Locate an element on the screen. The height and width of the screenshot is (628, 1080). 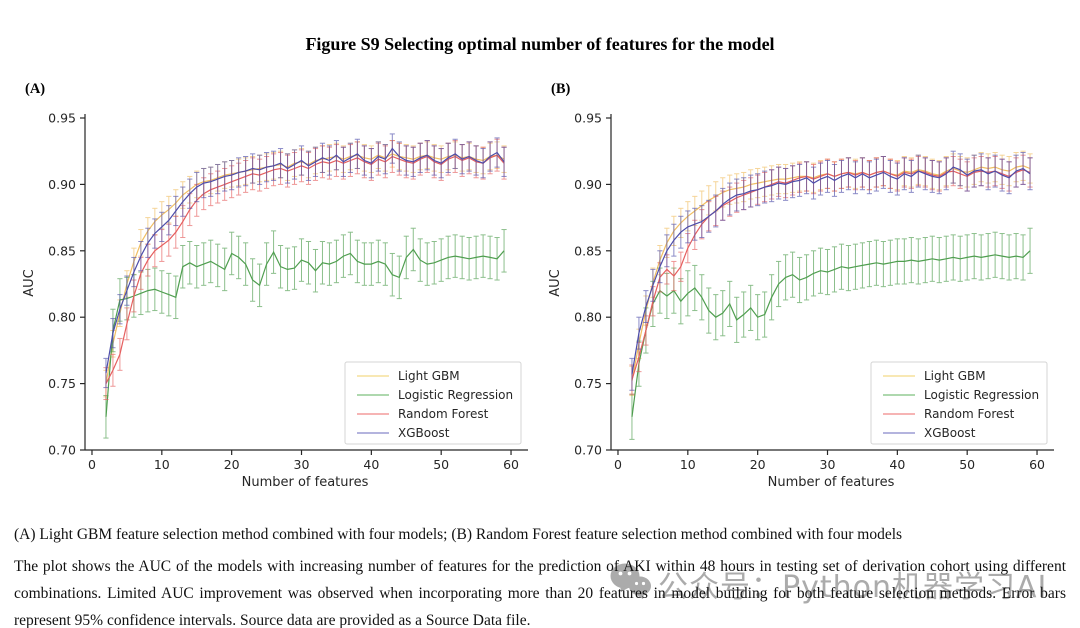
error-bars-random-forest is located at coordinates (831, 274).